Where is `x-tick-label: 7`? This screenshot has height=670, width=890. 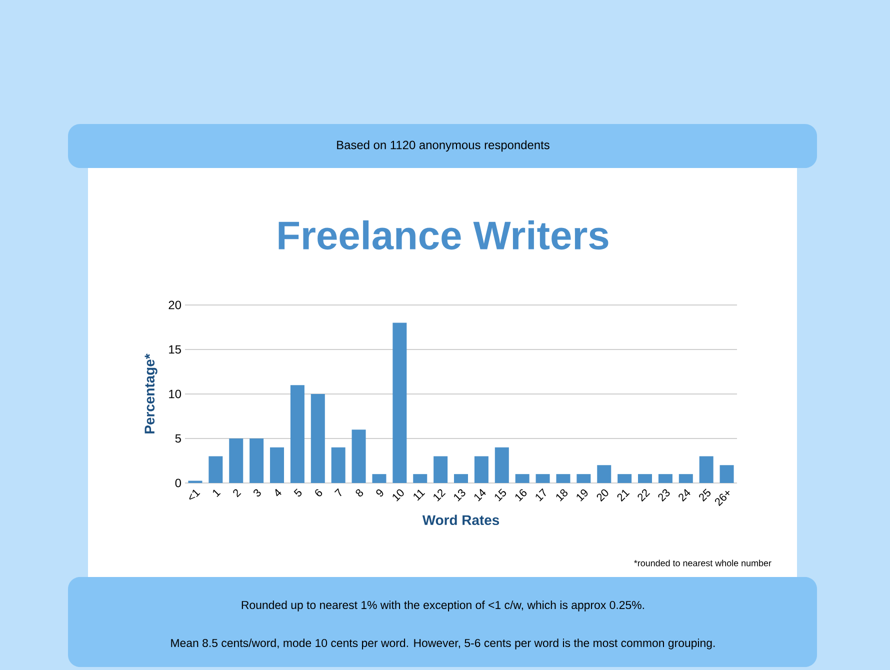
x-tick-label: 7 is located at coordinates (338, 492).